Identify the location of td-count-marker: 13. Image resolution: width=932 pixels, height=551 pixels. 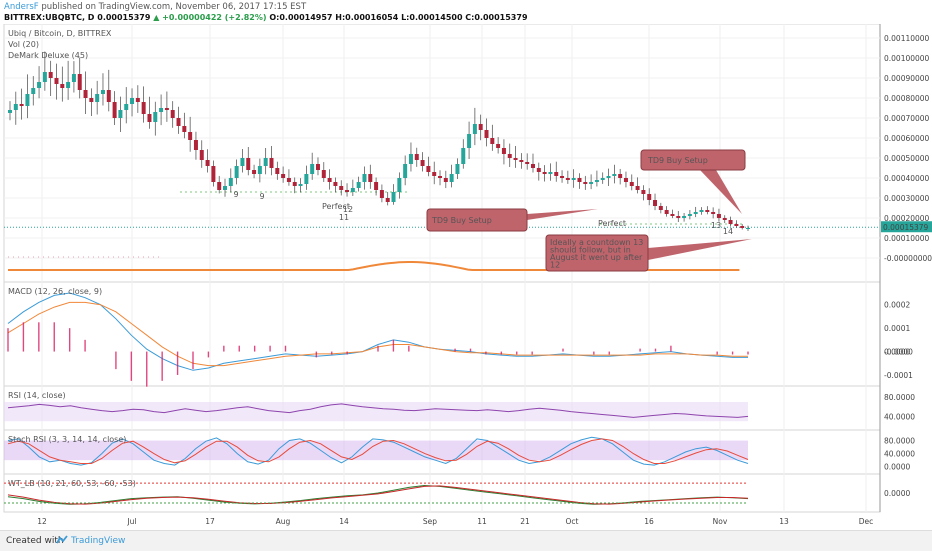
(716, 225).